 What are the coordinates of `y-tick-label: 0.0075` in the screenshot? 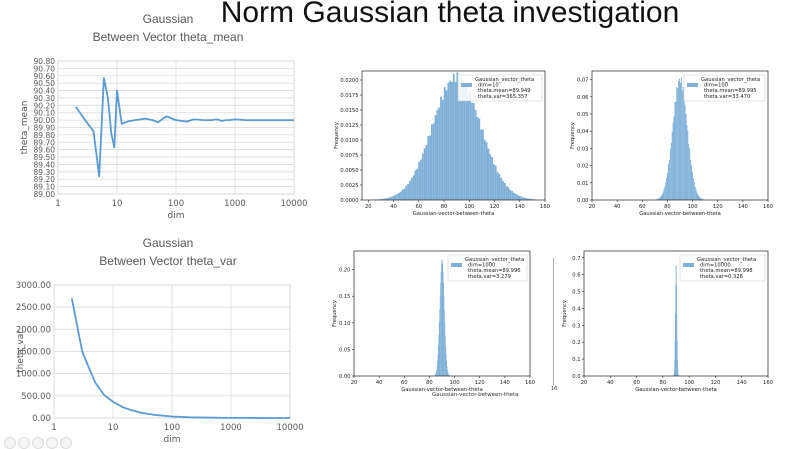 It's located at (349, 156).